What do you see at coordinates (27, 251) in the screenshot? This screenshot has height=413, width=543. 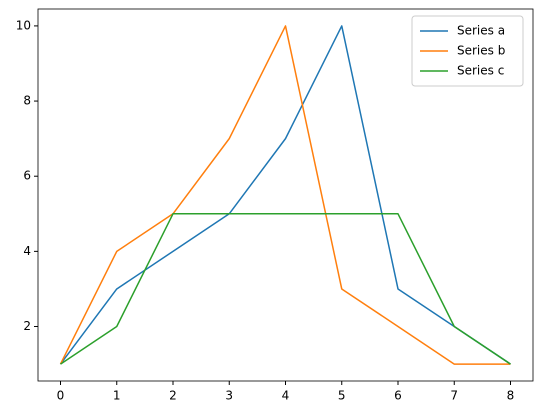 I see `y-tick-label: 4` at bounding box center [27, 251].